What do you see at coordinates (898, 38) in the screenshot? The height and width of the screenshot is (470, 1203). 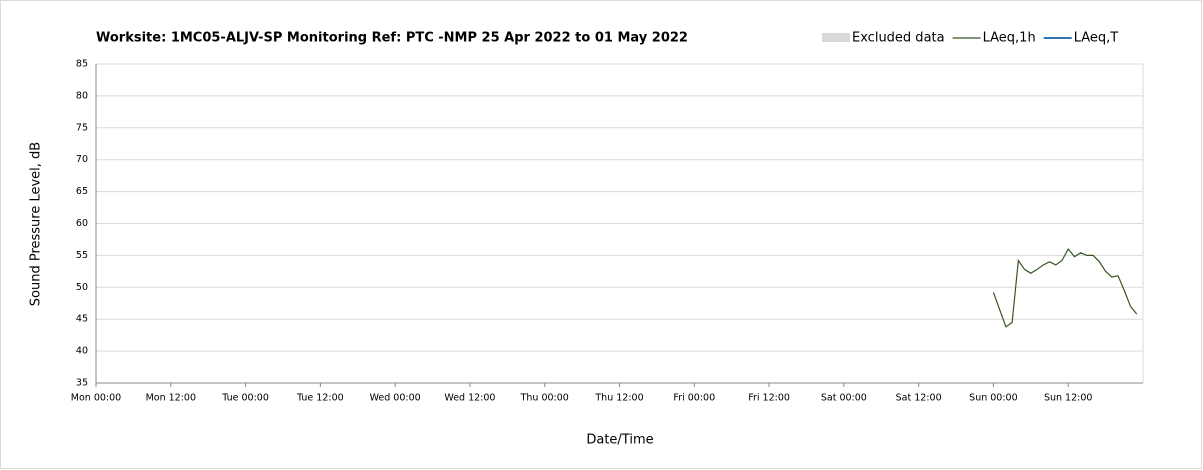 I see `legend-label: Excluded data` at bounding box center [898, 38].